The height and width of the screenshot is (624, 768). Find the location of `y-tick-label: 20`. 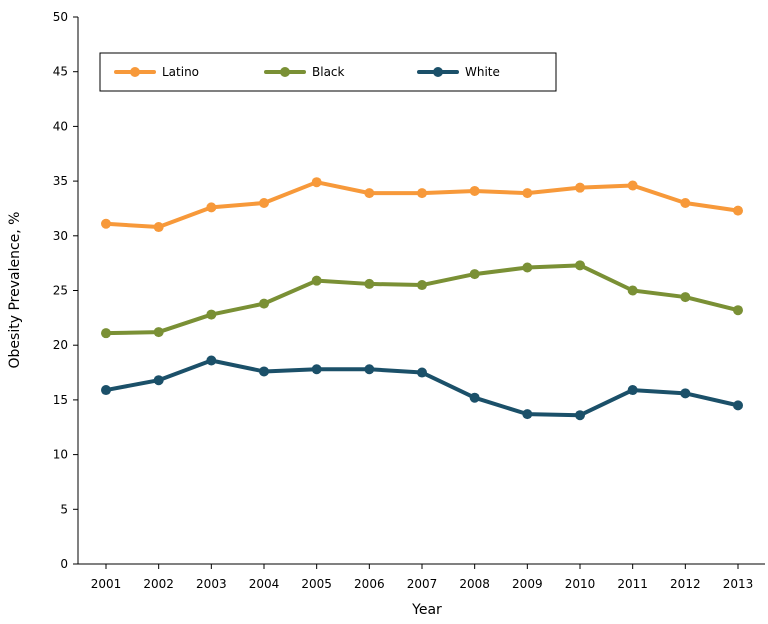

y-tick-label: 20 is located at coordinates (60, 345).